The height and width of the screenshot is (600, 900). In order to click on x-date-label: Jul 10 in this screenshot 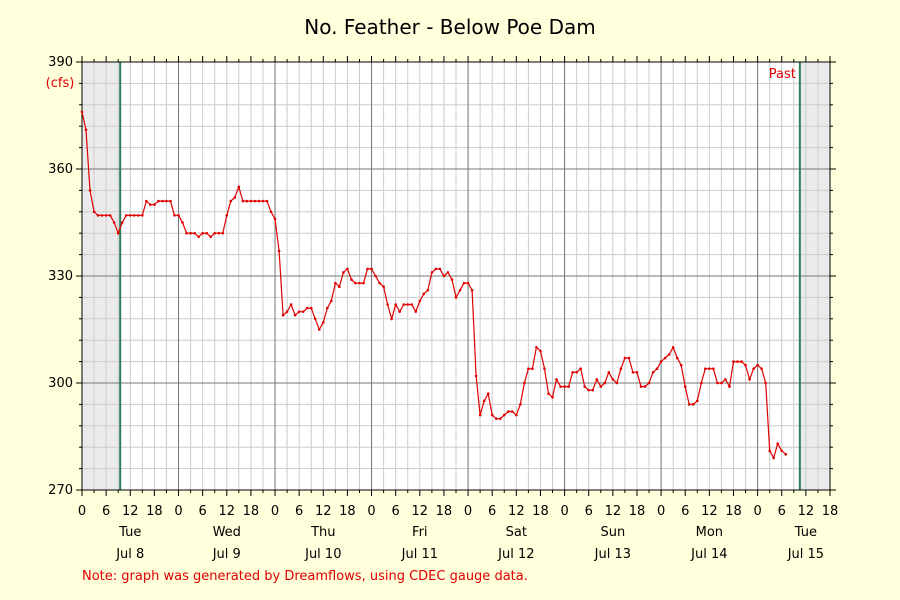, I will do `click(322, 554)`.